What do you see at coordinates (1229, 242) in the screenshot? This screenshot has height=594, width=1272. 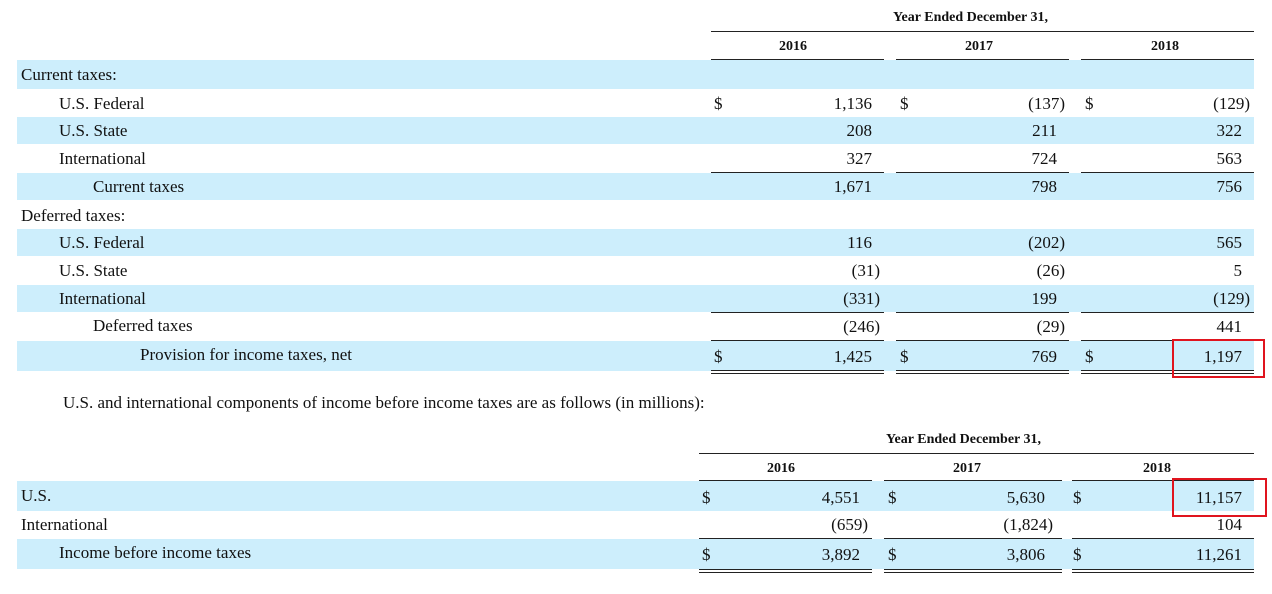 I see `cell-value: 565` at bounding box center [1229, 242].